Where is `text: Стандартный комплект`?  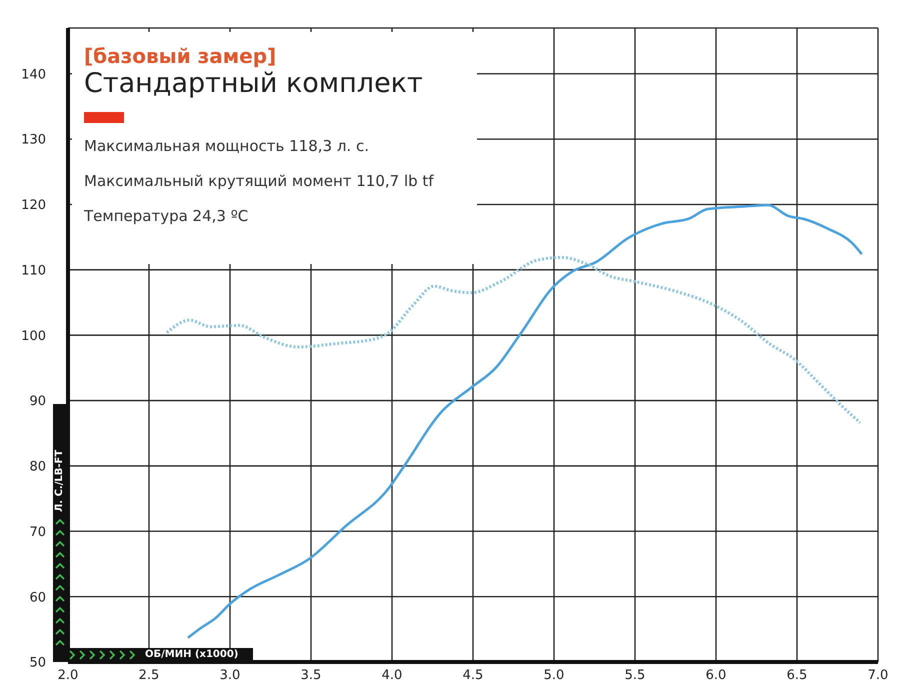 text: Стандартный комплект is located at coordinates (254, 84).